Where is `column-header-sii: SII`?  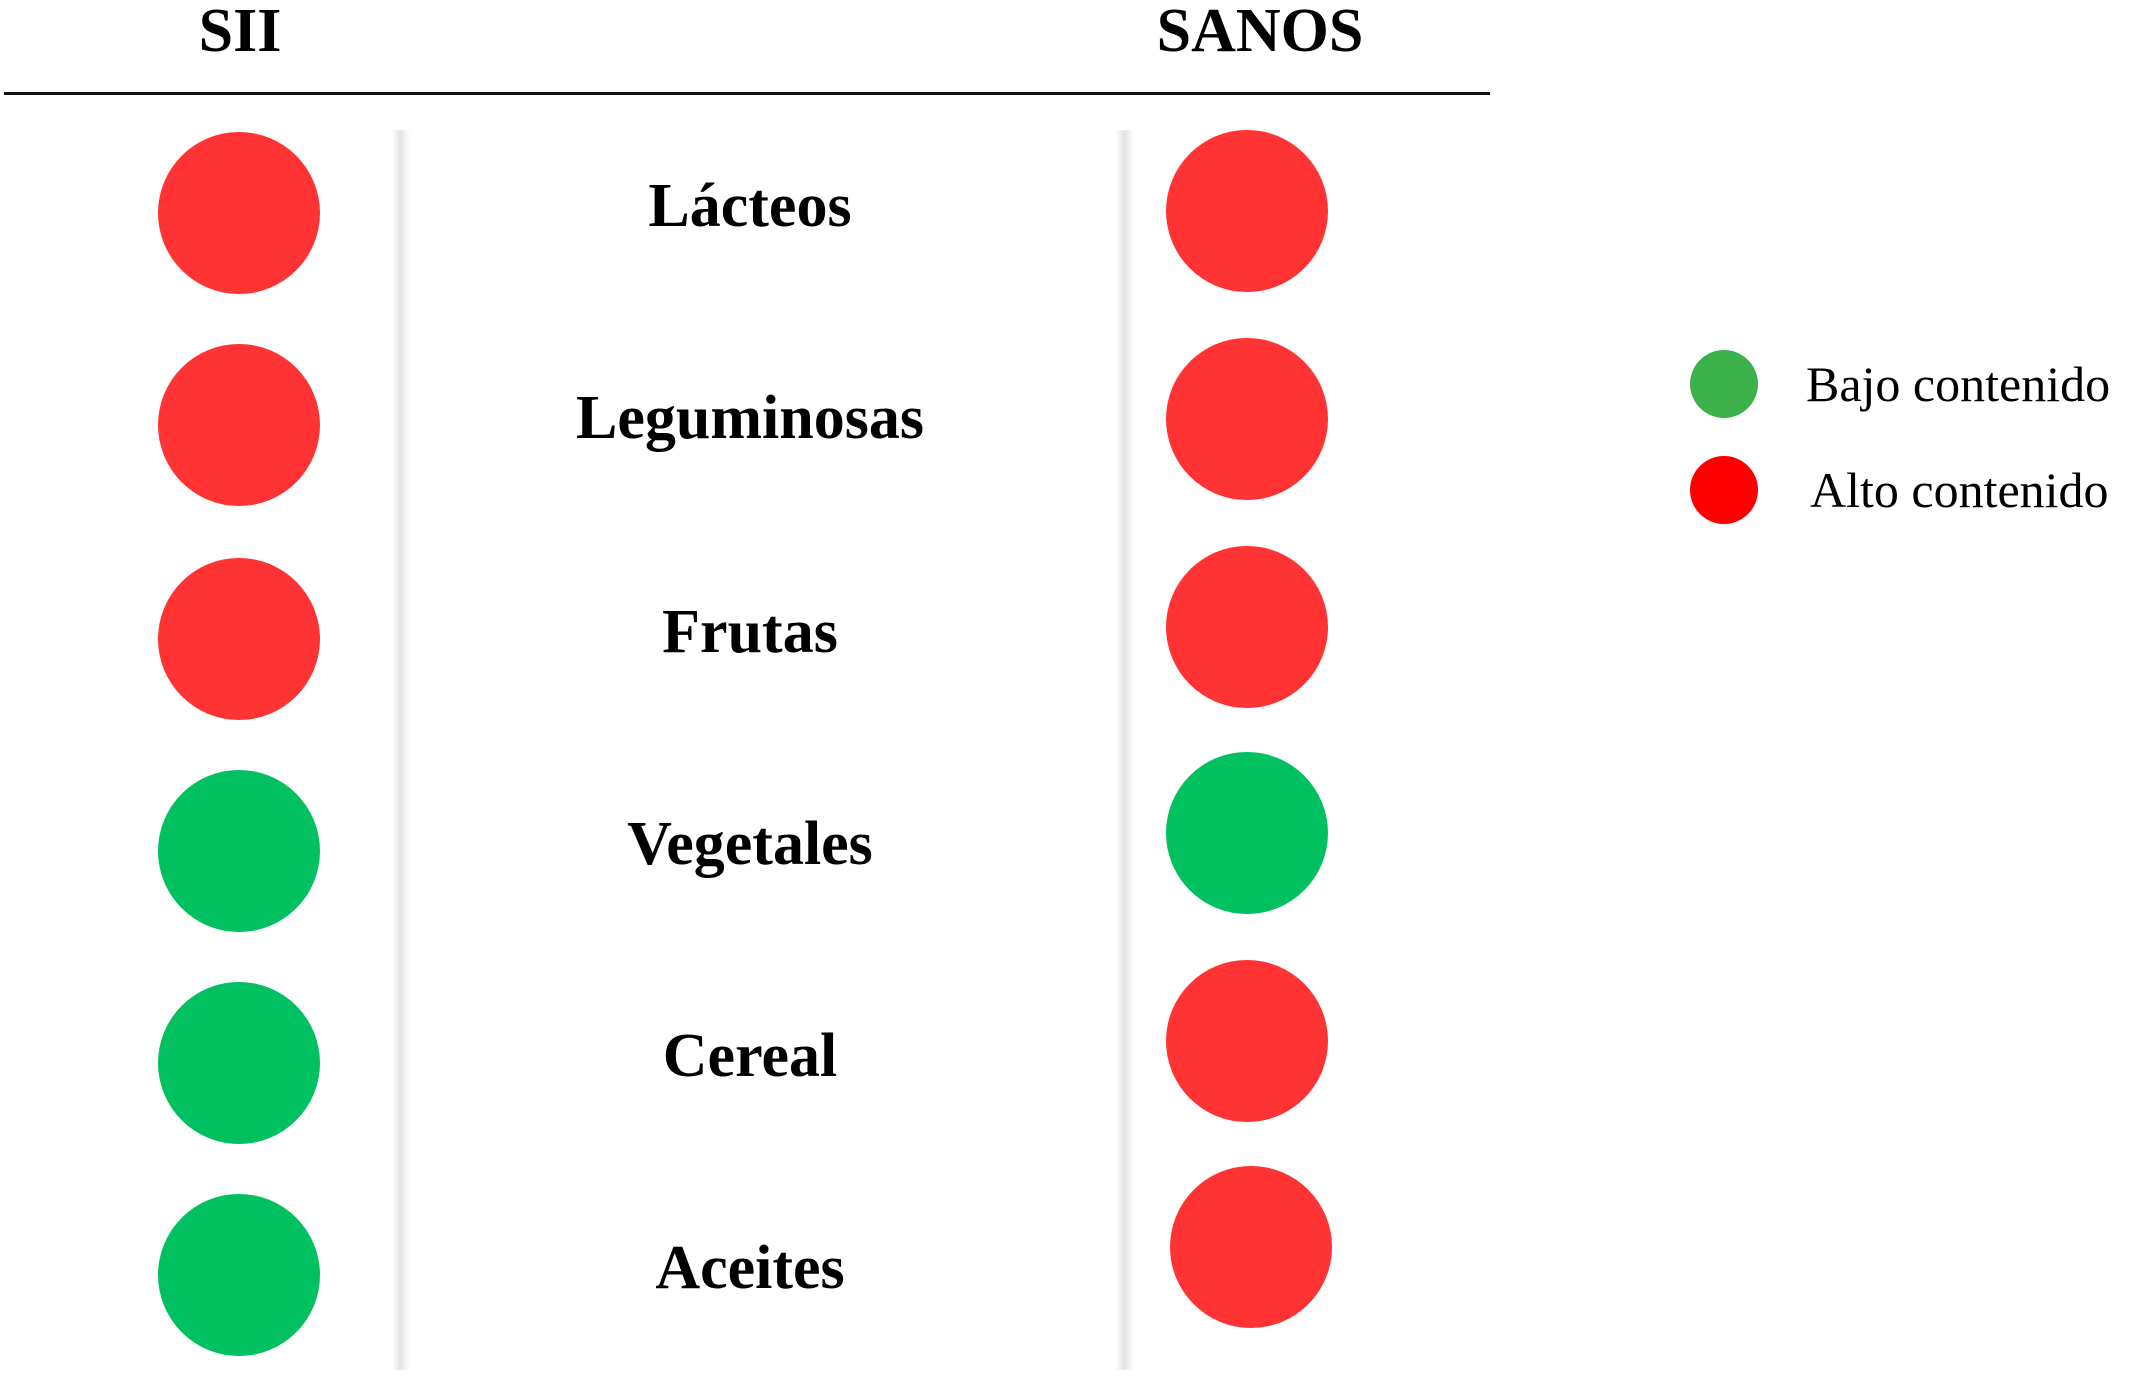 column-header-sii: SII is located at coordinates (240, 32).